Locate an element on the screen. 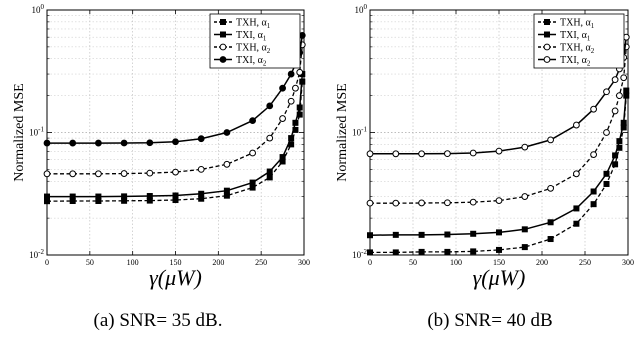 This screenshot has height=360, width=642. caption-b: (b) SNR= 40 dB is located at coordinates (490, 320).